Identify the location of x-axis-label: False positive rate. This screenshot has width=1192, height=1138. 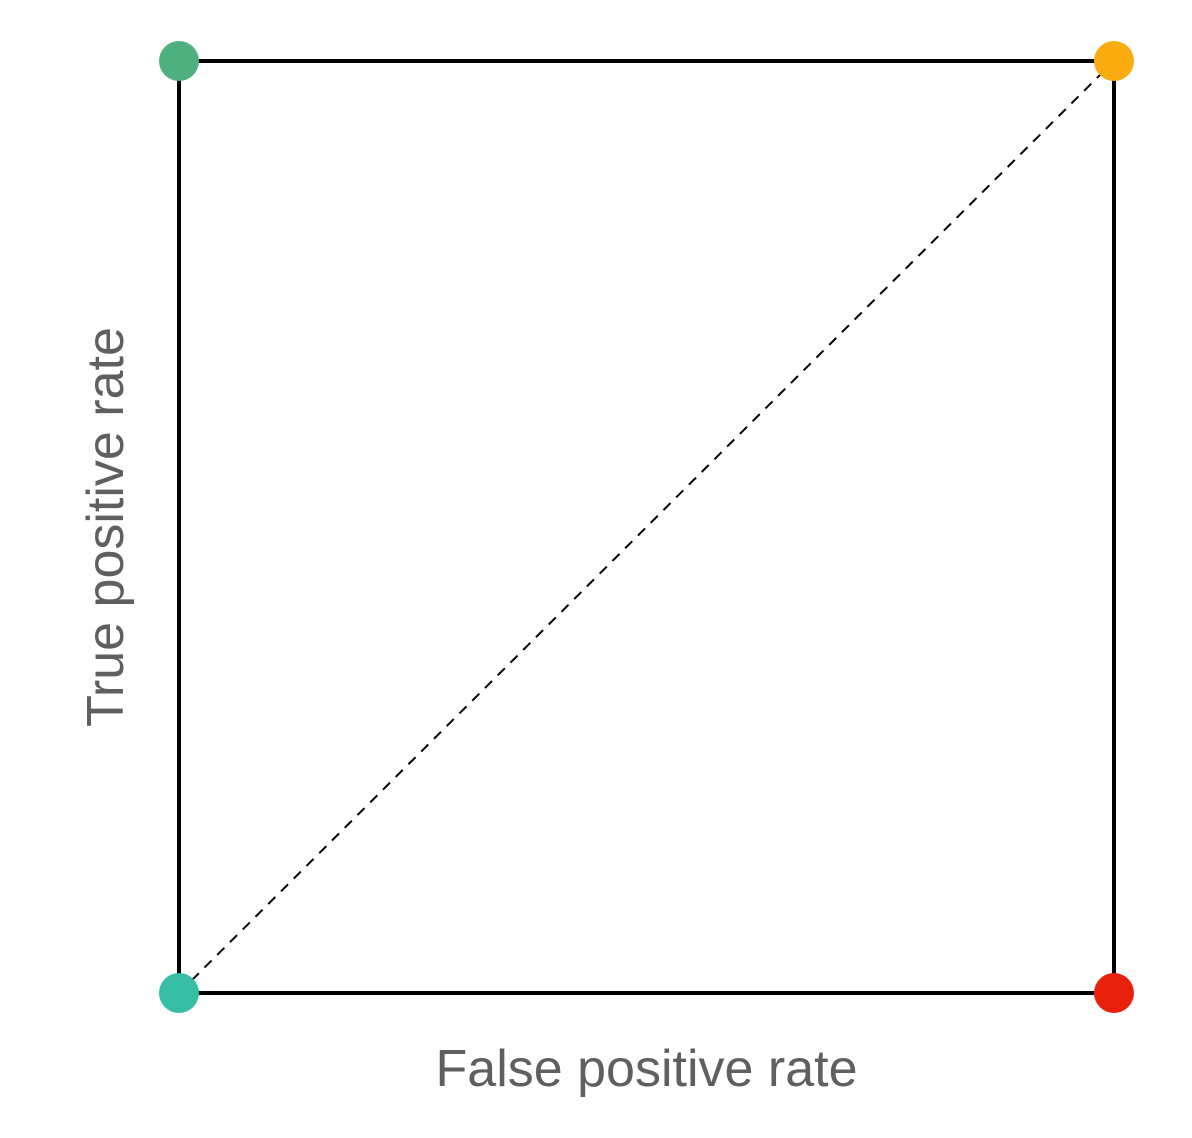
(647, 1069).